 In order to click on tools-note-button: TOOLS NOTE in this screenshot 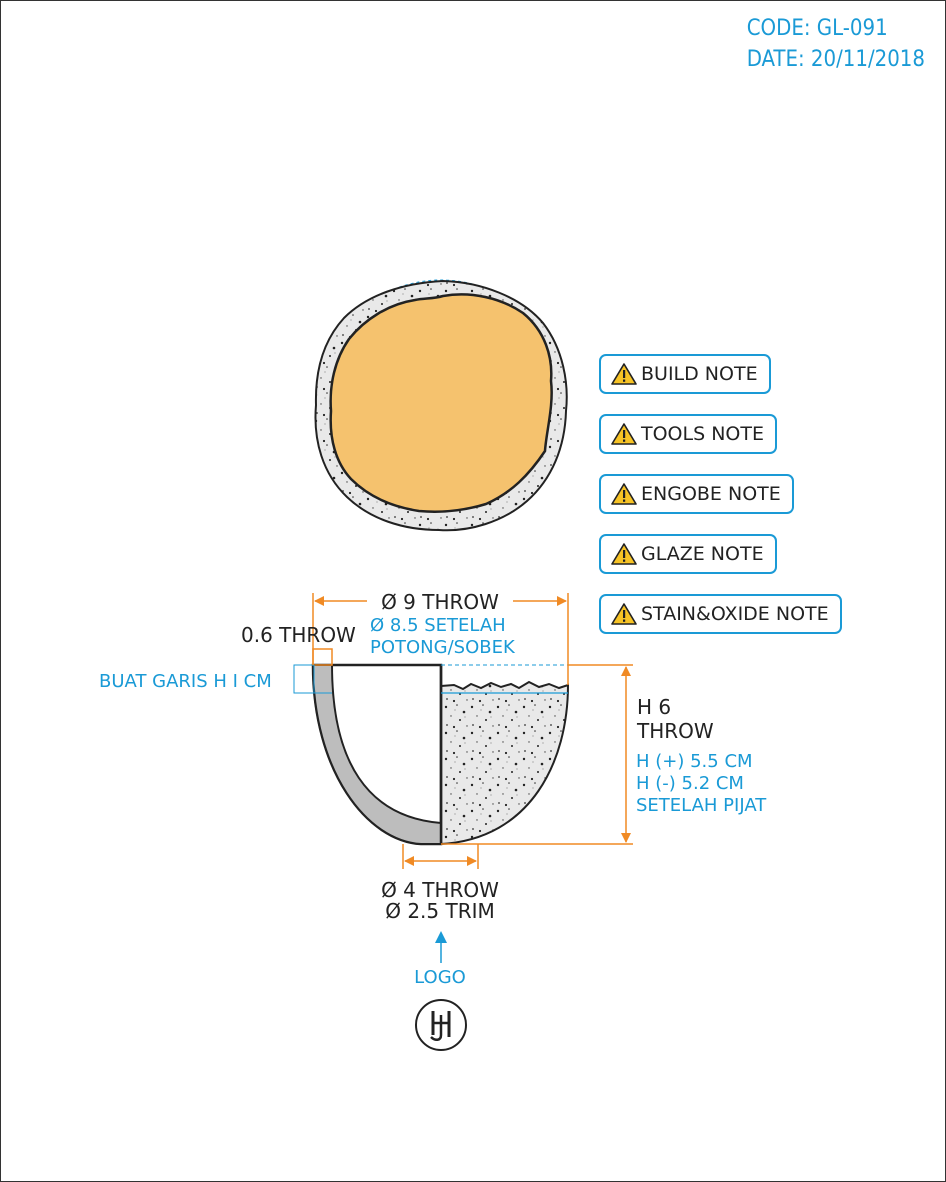, I will do `click(688, 434)`.